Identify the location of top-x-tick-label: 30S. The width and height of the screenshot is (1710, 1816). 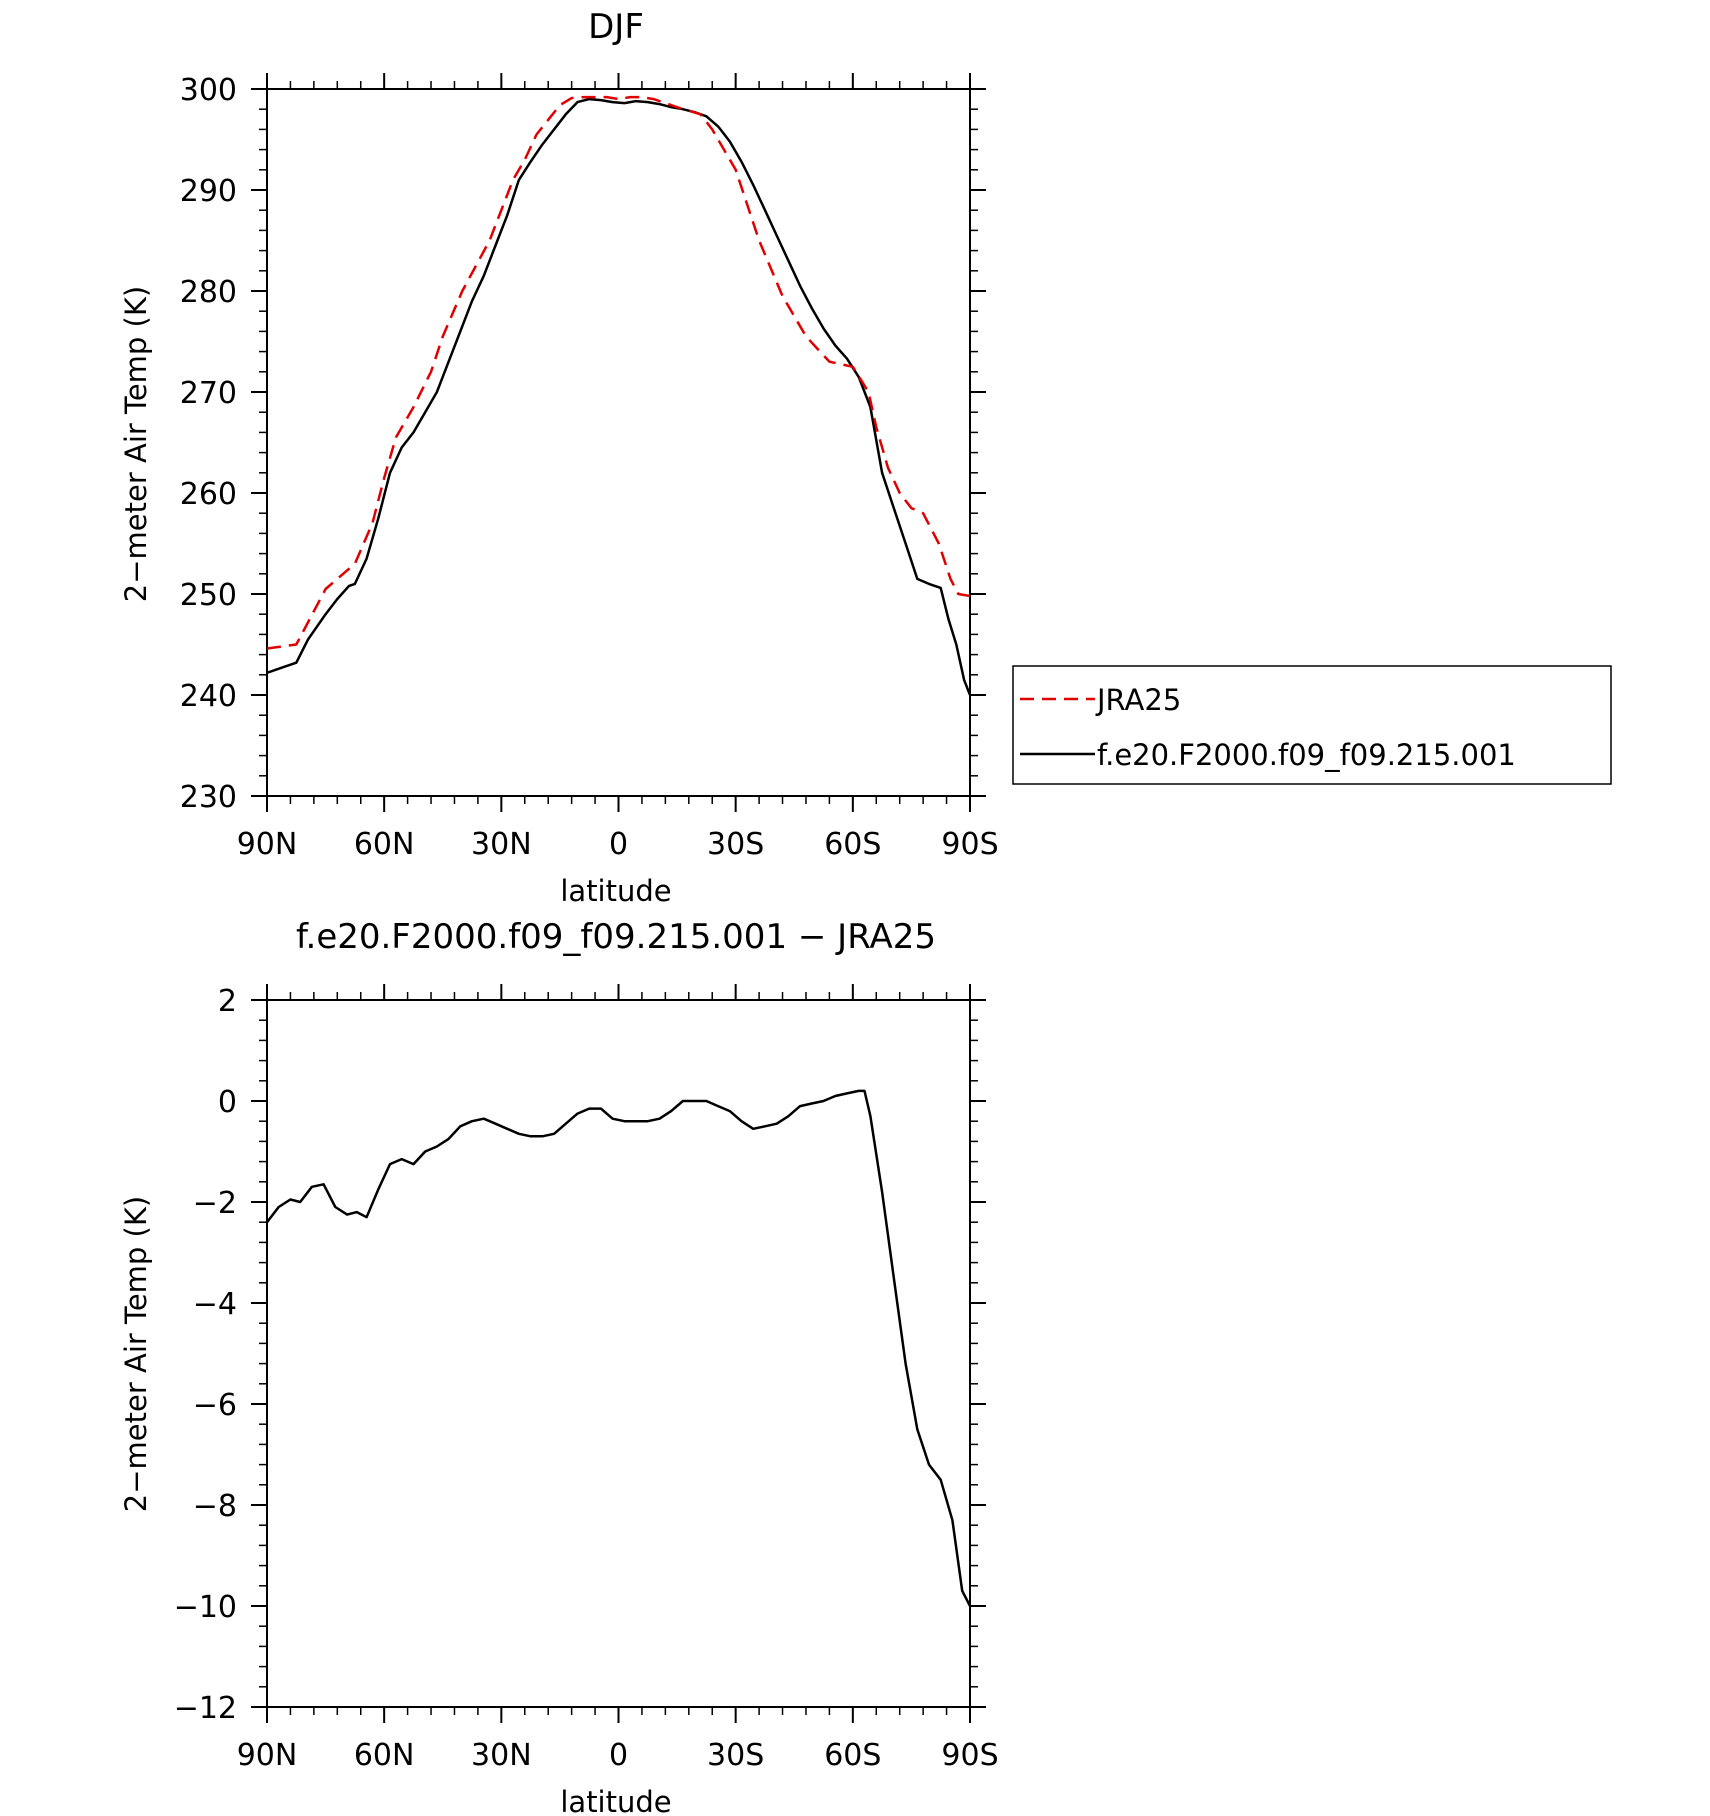
(735, 844).